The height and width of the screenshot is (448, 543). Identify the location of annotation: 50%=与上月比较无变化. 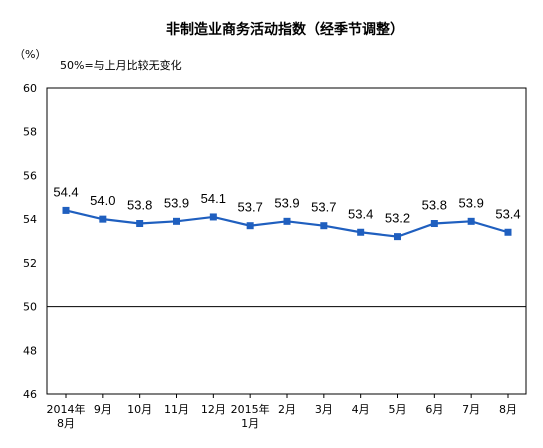
(121, 65).